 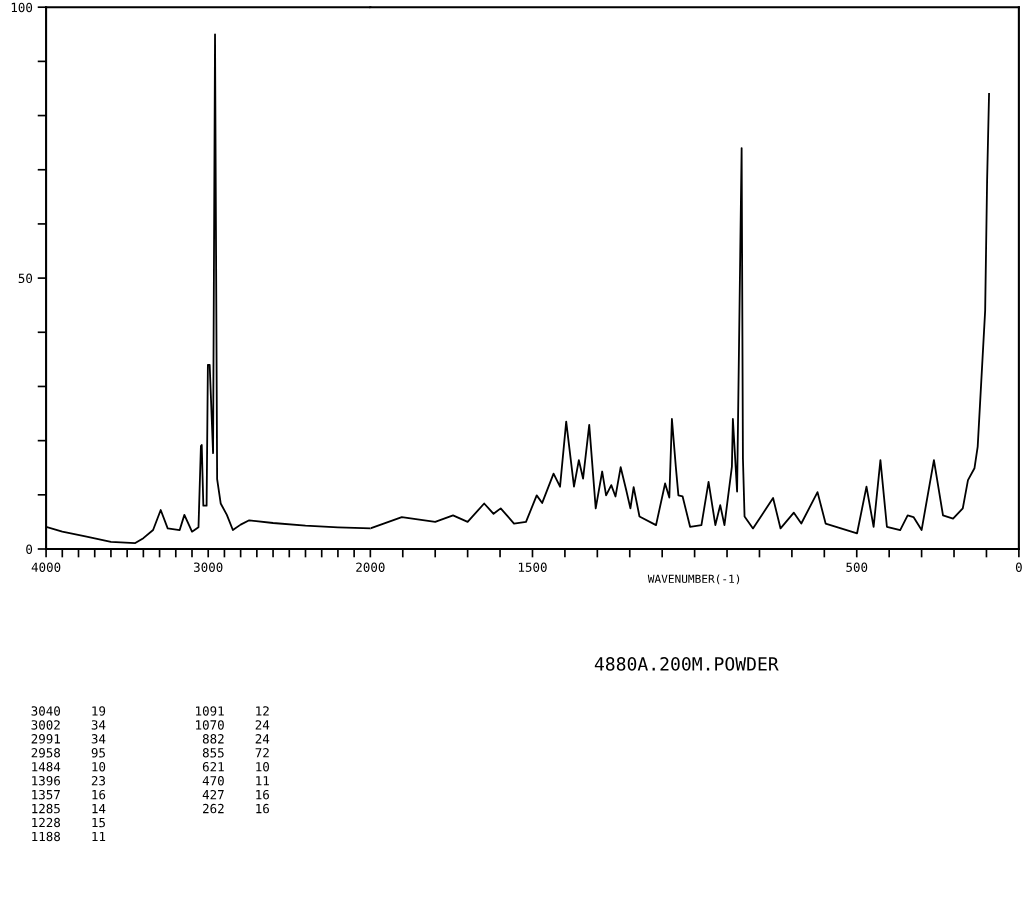 I want to click on y-tick-label: 50, so click(x=25, y=278).